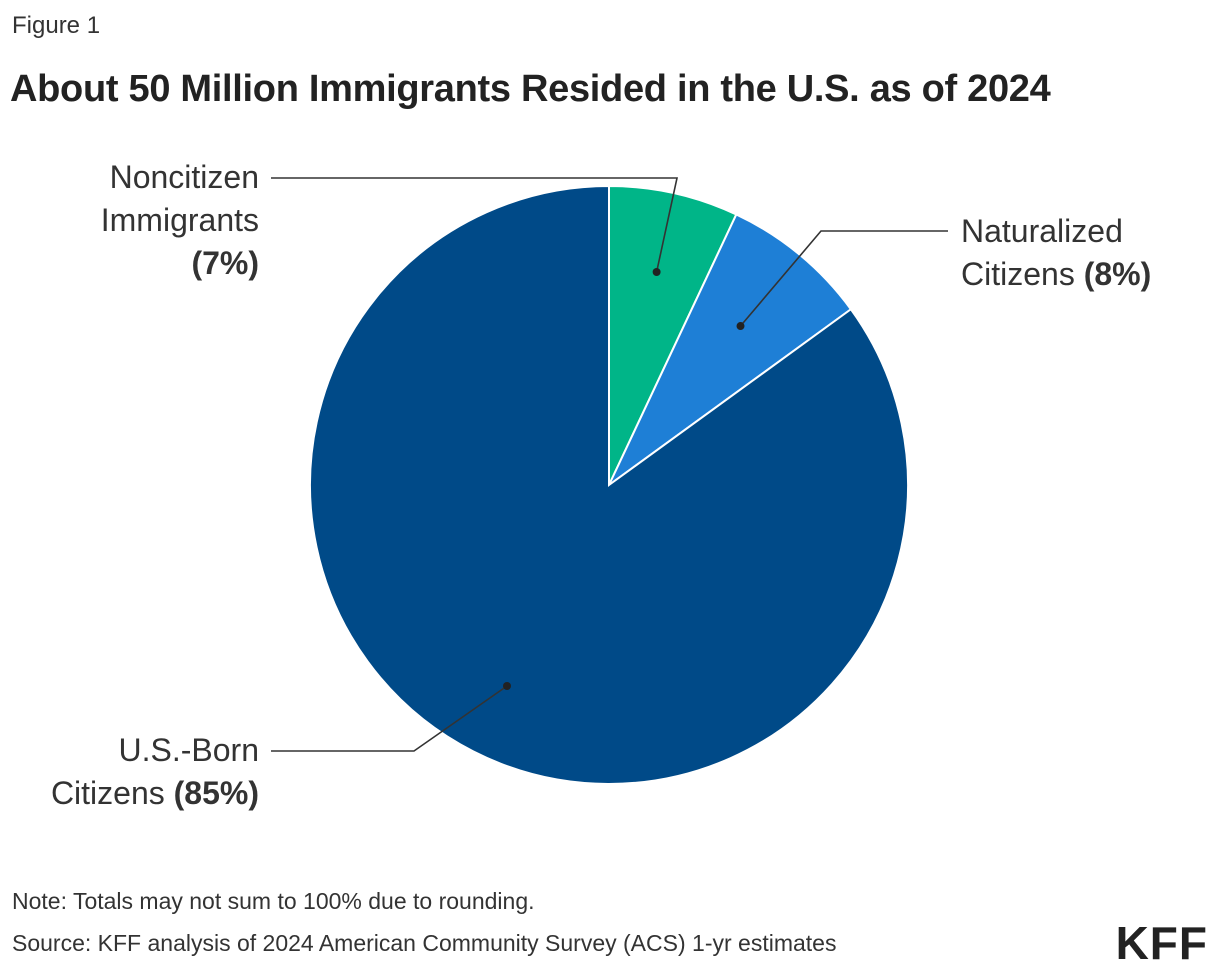 The width and height of the screenshot is (1220, 974). What do you see at coordinates (507, 686) in the screenshot?
I see `leader-us-born-dot` at bounding box center [507, 686].